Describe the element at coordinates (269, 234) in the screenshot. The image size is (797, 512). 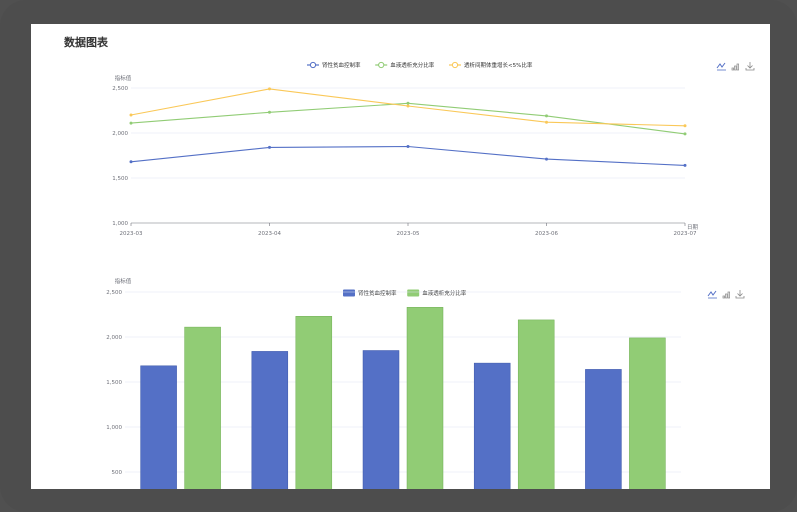
I see `x-tick-label: 2023-04` at that location.